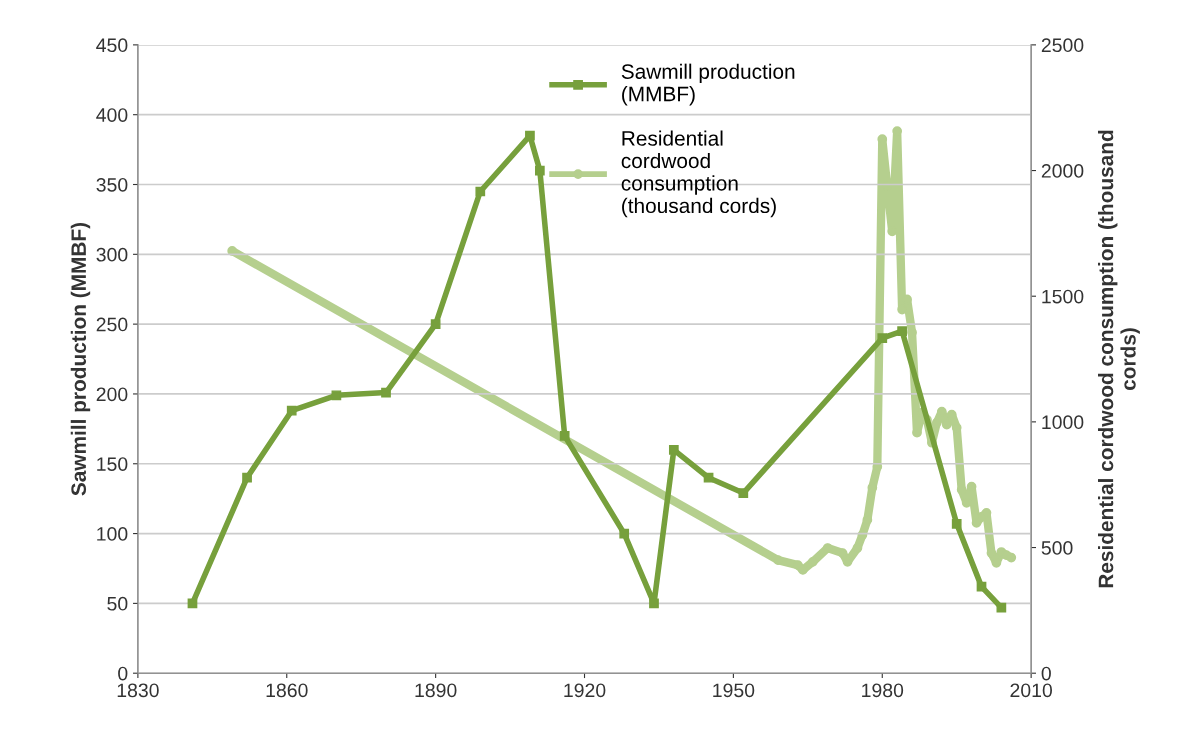 The width and height of the screenshot is (1199, 748). I want to click on y-tick-label: 400, so click(112, 115).